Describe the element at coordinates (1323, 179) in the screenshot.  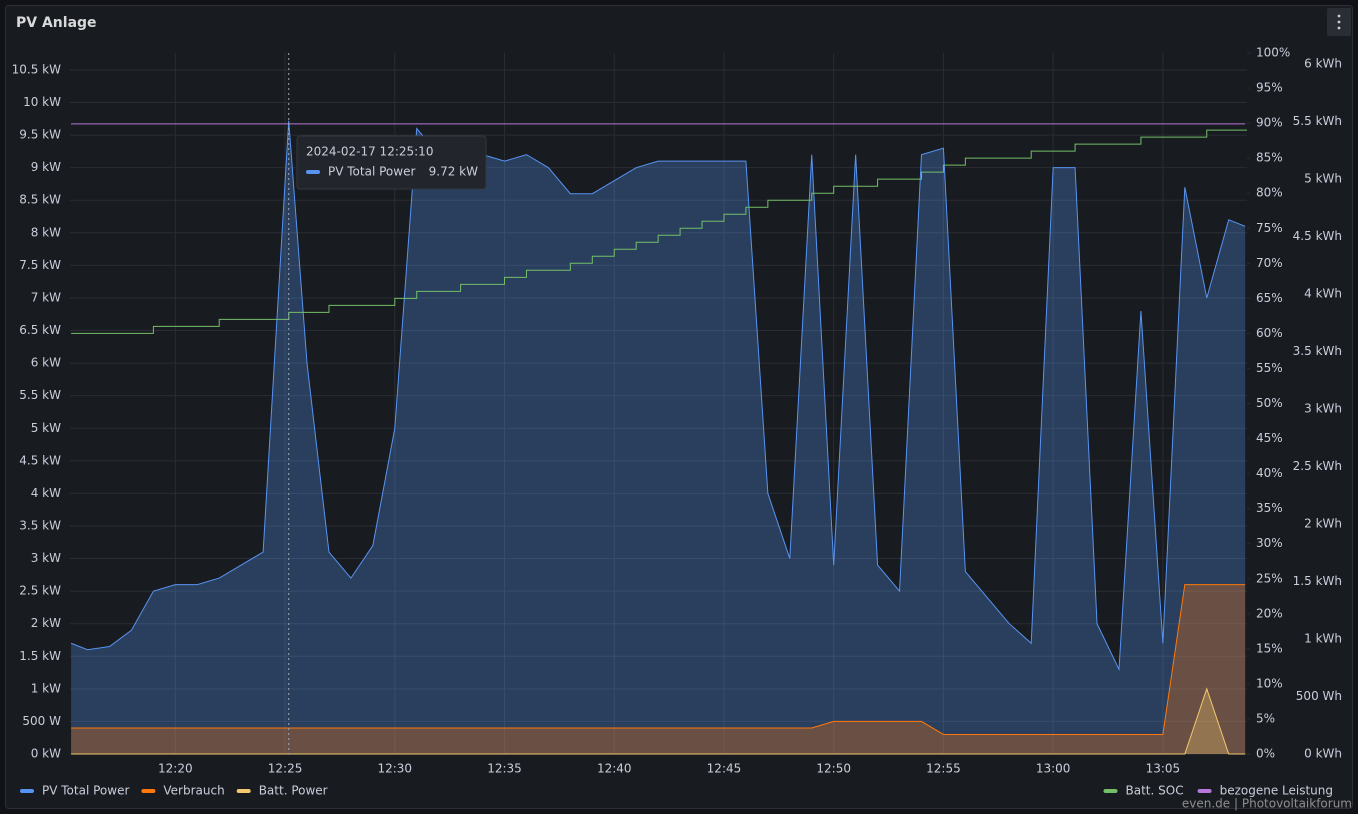
I see `y3-tick-label: 5 kWh` at that location.